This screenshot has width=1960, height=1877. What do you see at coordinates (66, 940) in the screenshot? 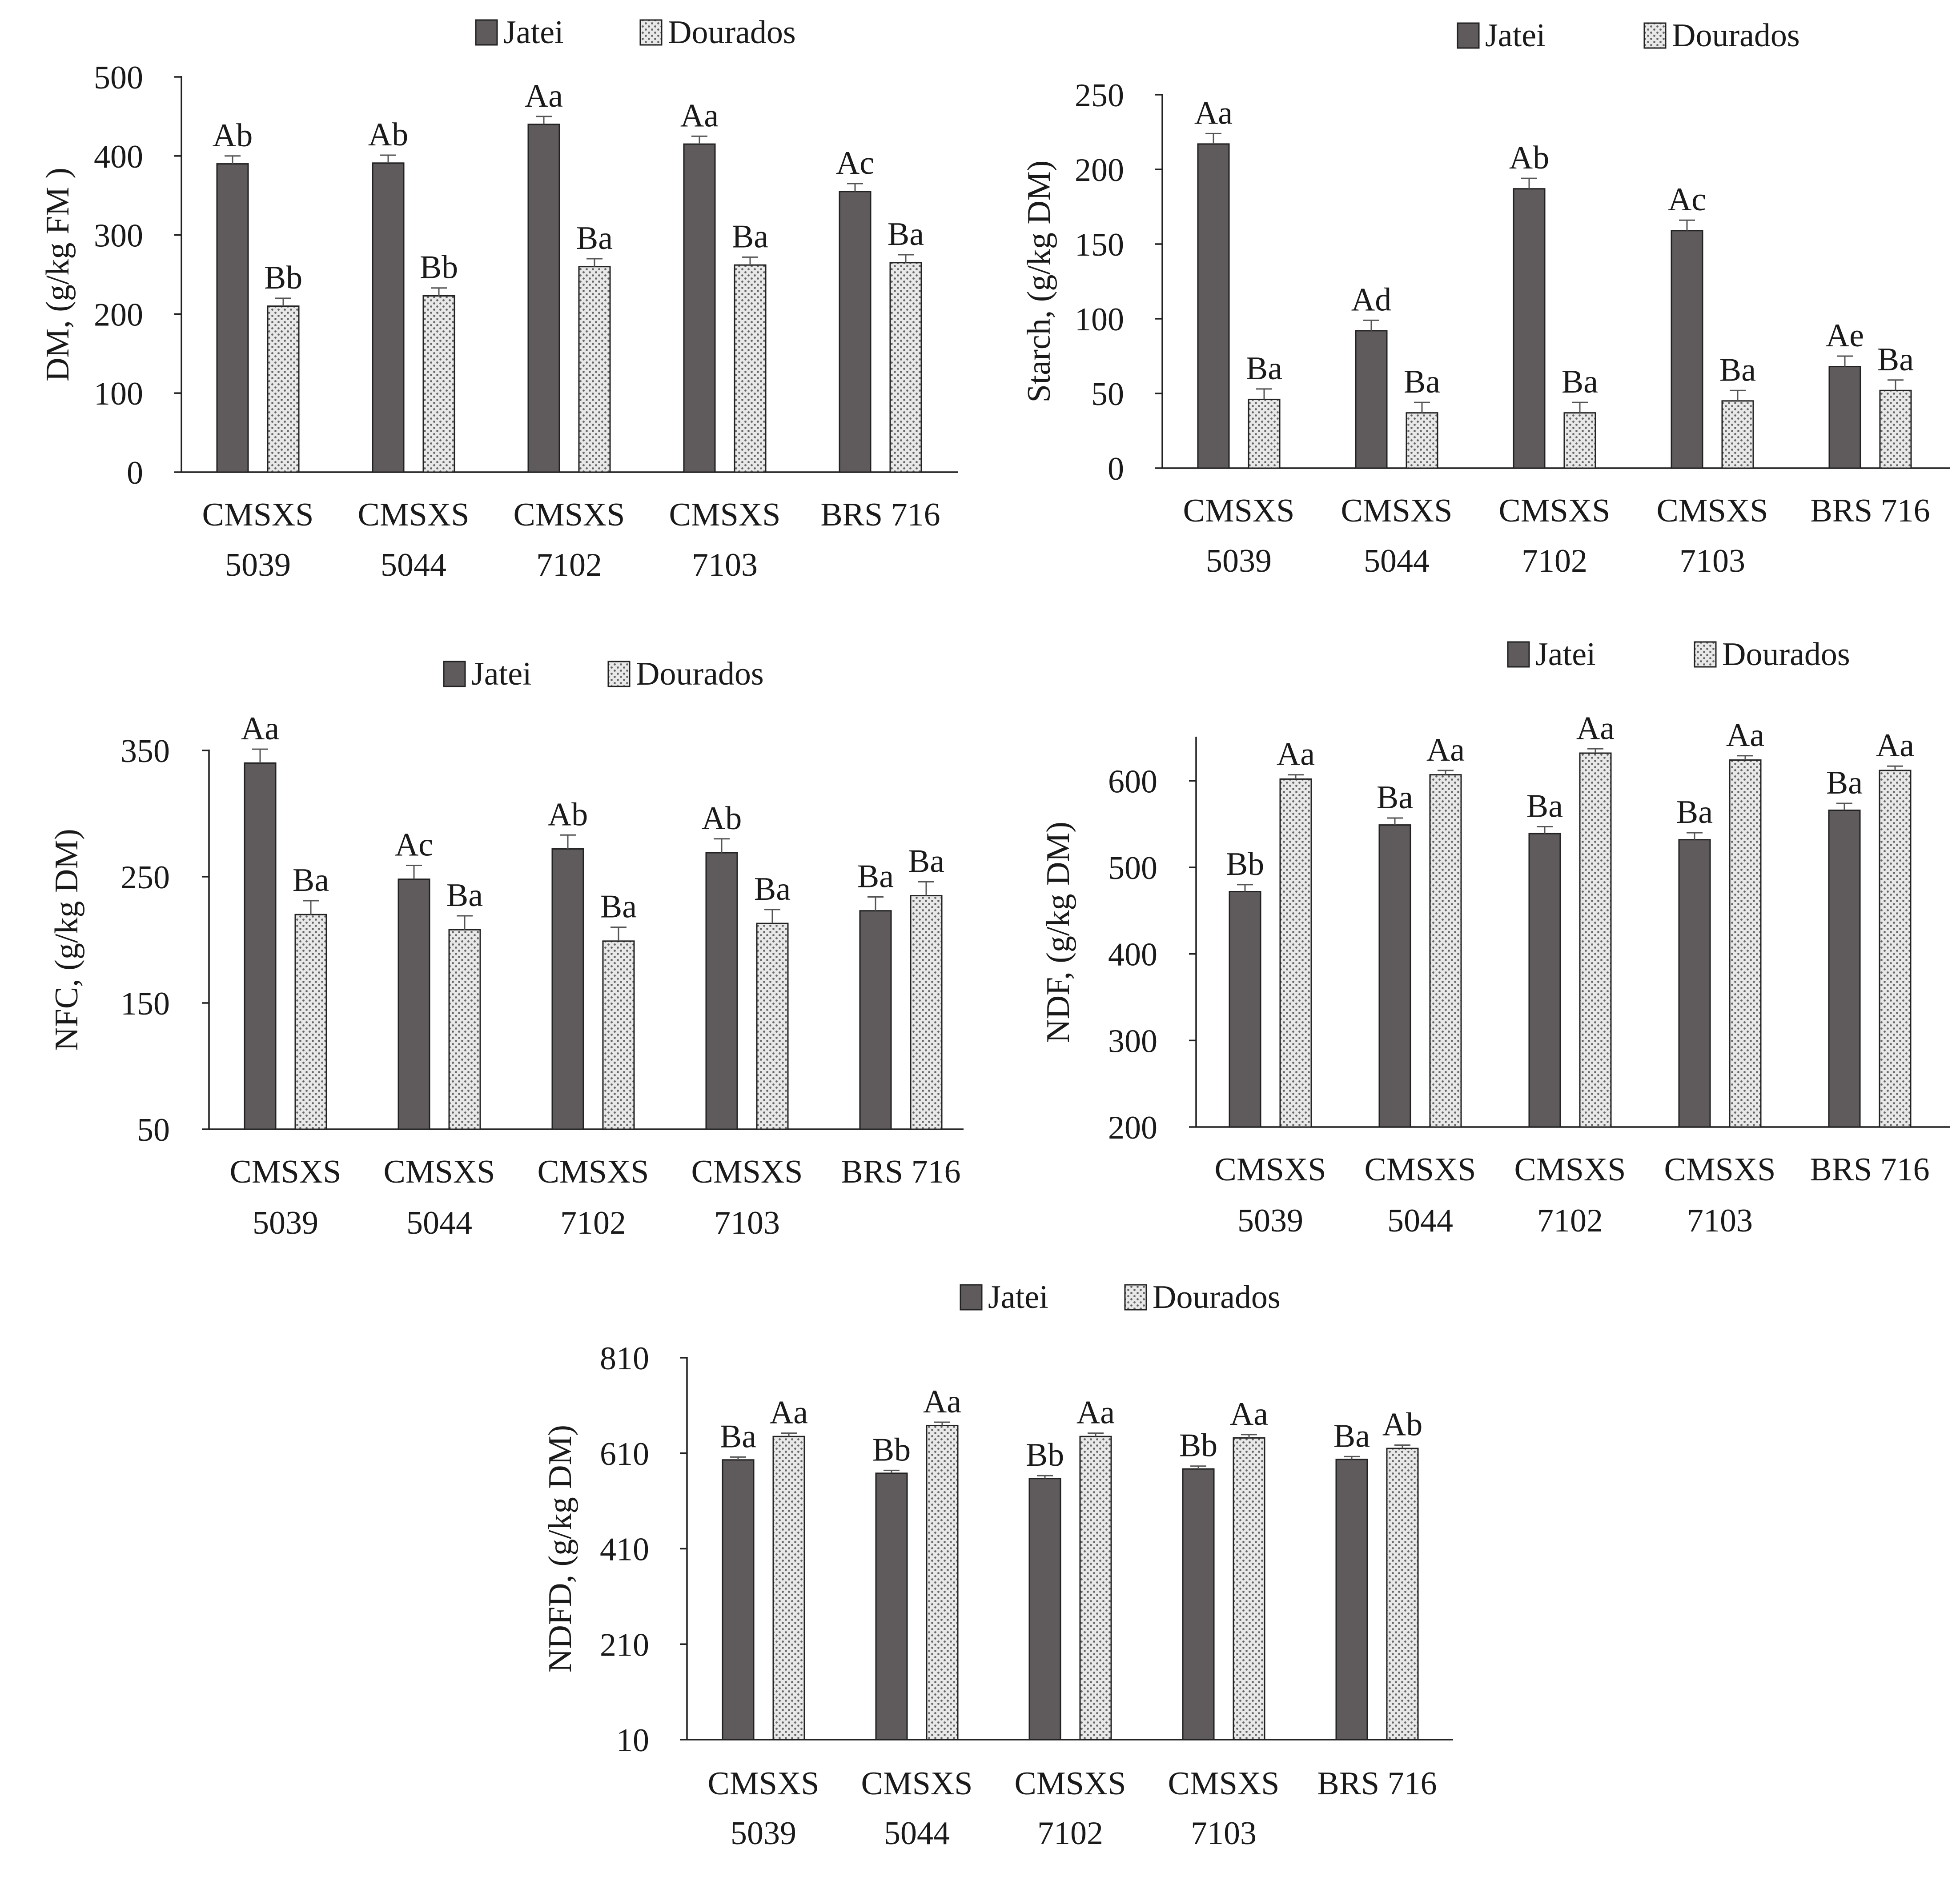
I see `y-axis-label: NFC, (g/kg DM)` at bounding box center [66, 940].